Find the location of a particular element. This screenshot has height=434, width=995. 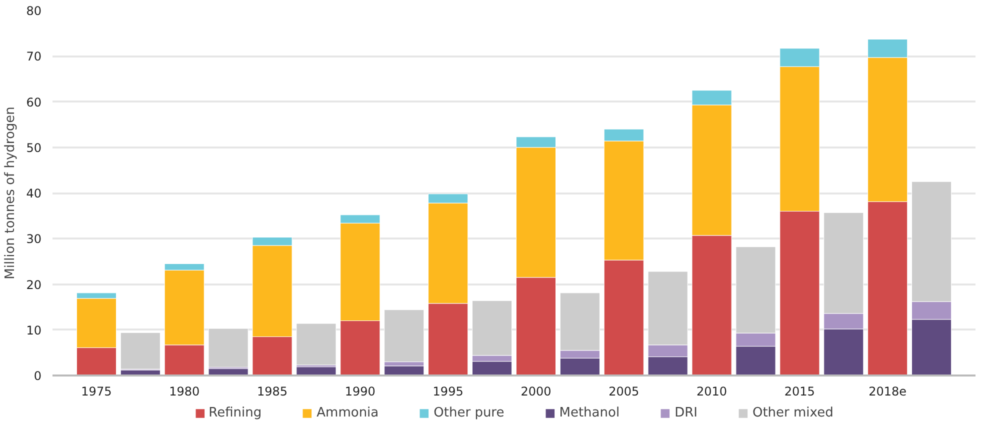

legend-label: Refining is located at coordinates (235, 413).